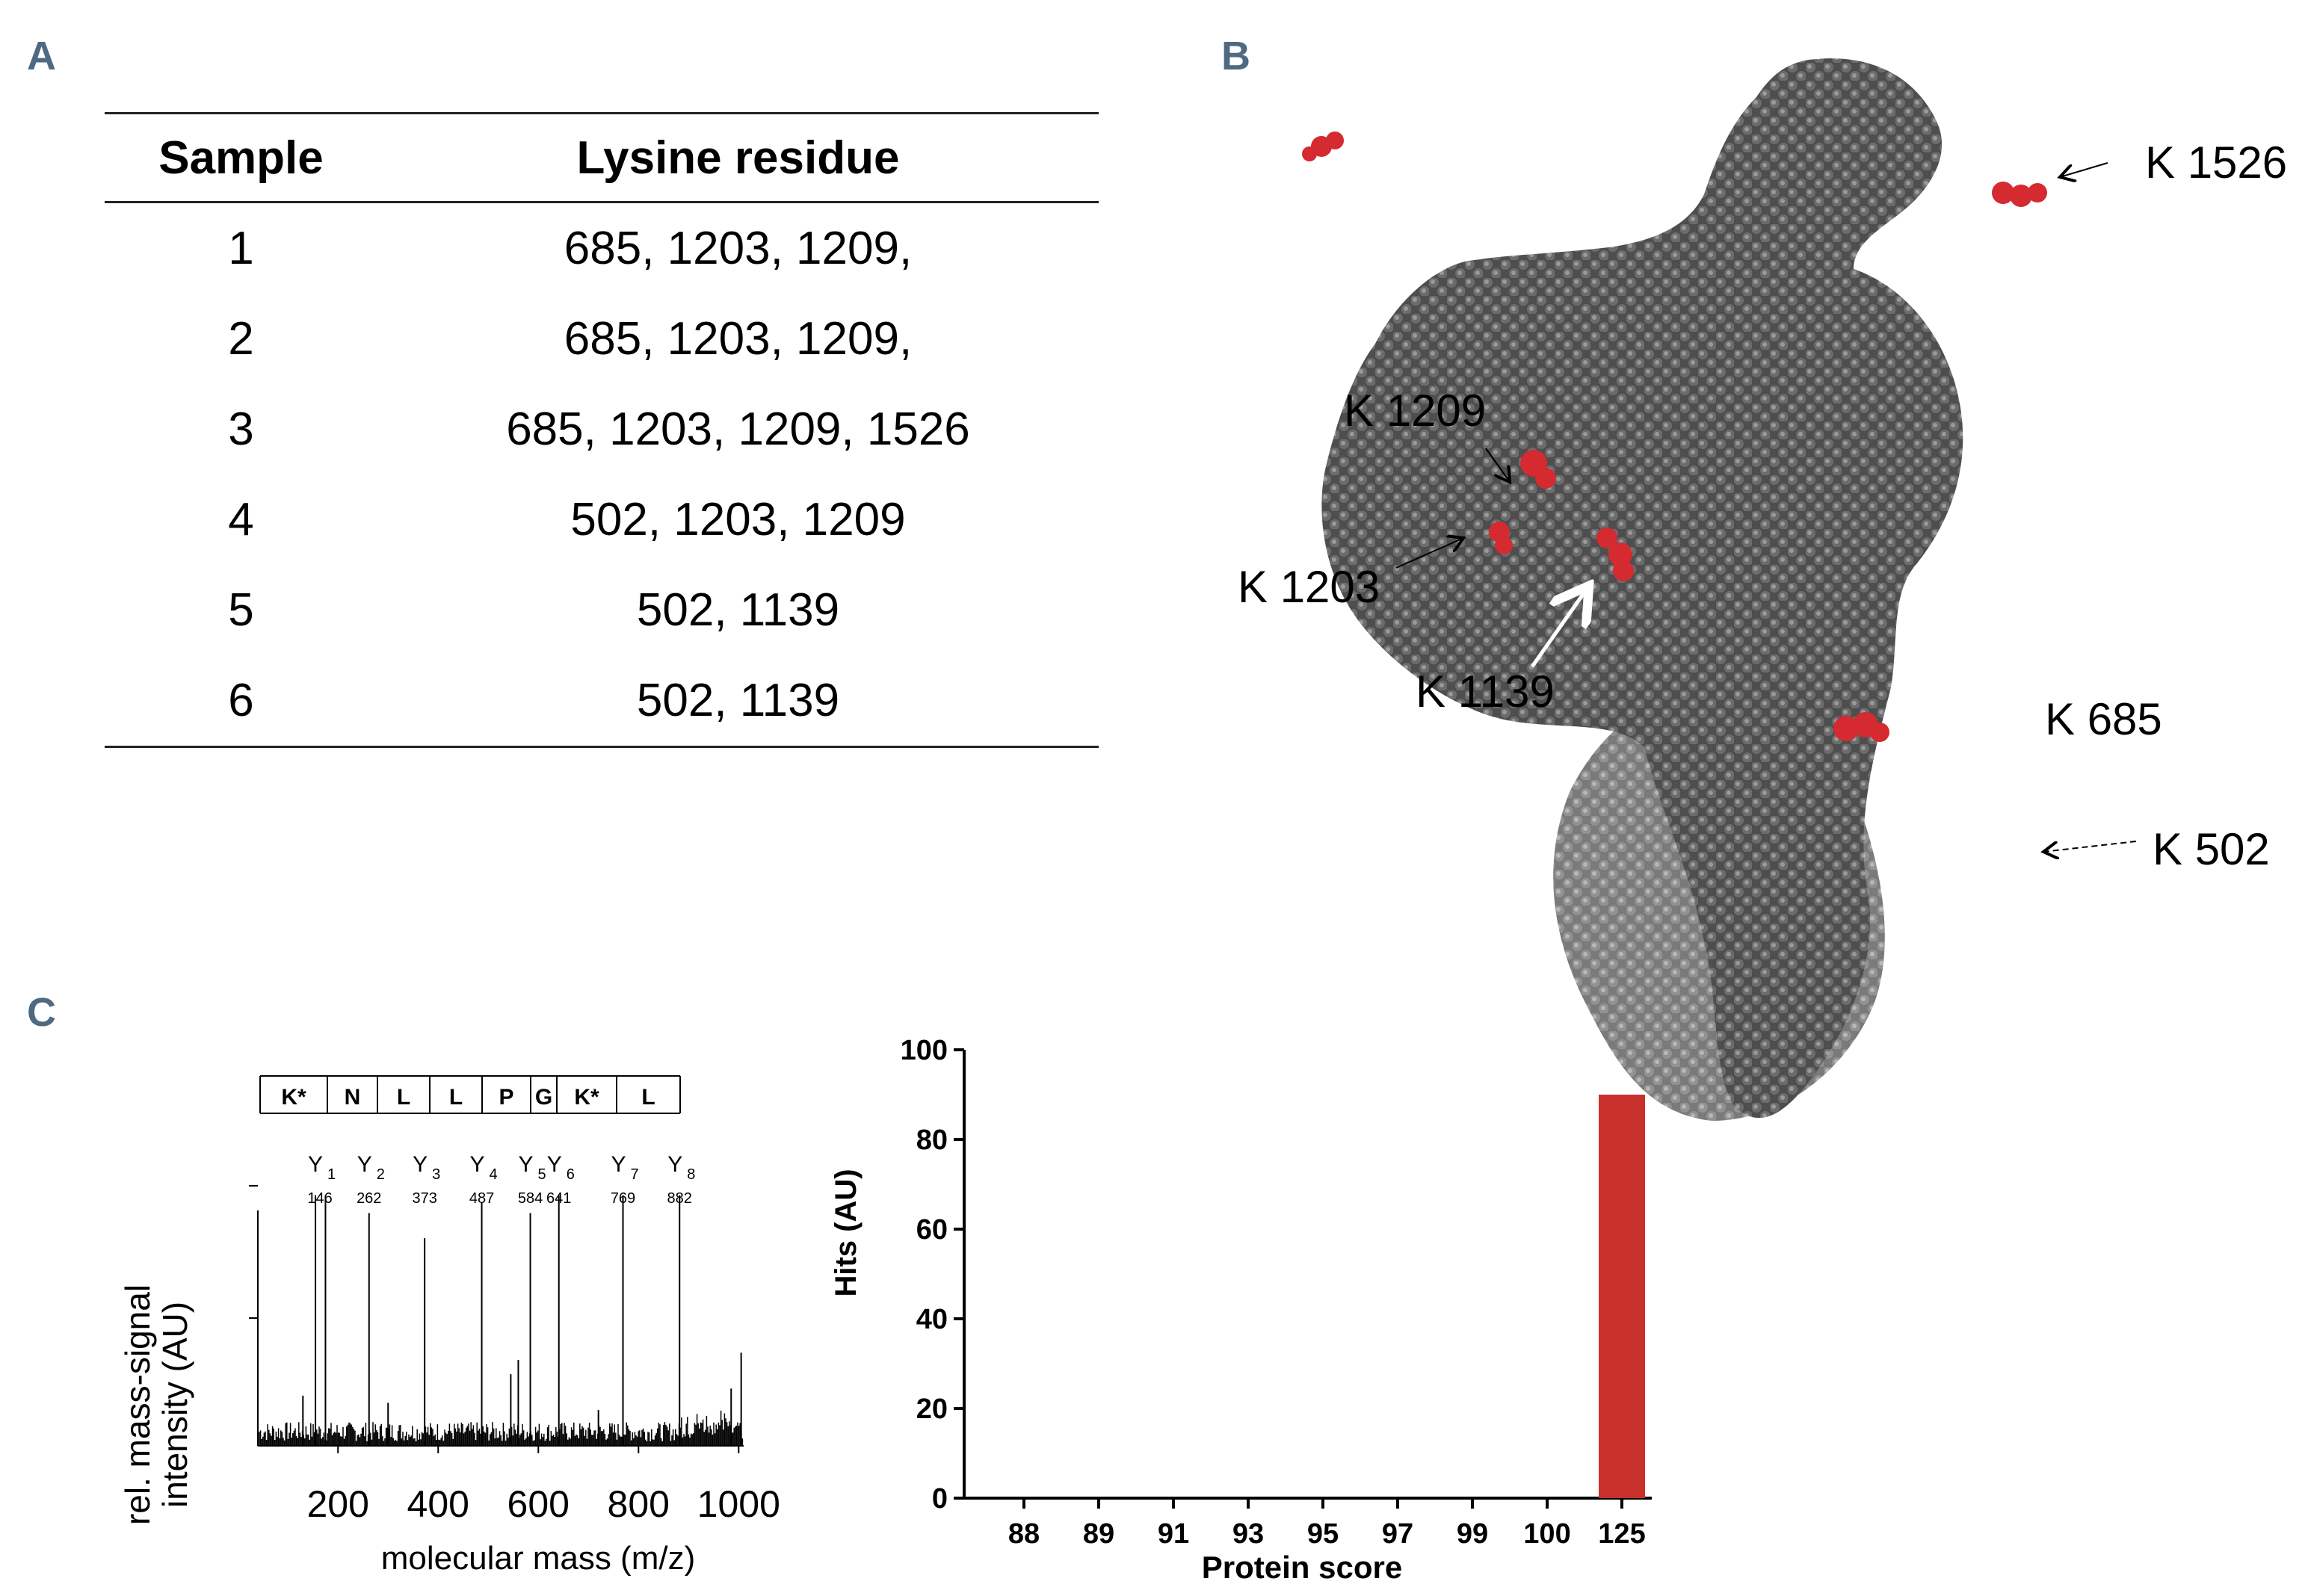  Describe the element at coordinates (241, 610) in the screenshot. I see `cell-sample: 5` at that location.